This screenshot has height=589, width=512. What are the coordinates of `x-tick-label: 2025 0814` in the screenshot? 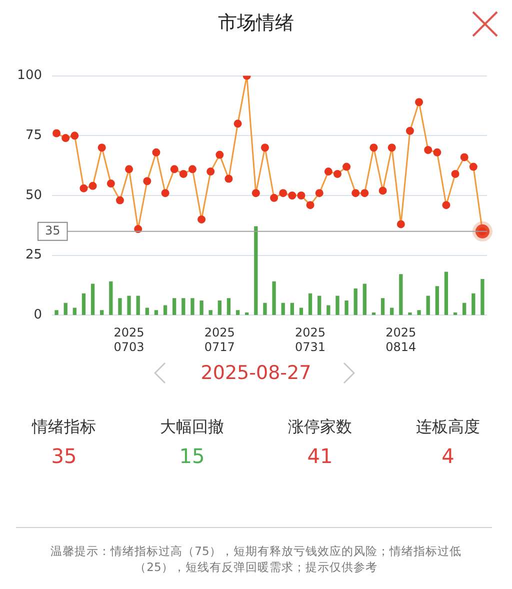 It's located at (401, 340).